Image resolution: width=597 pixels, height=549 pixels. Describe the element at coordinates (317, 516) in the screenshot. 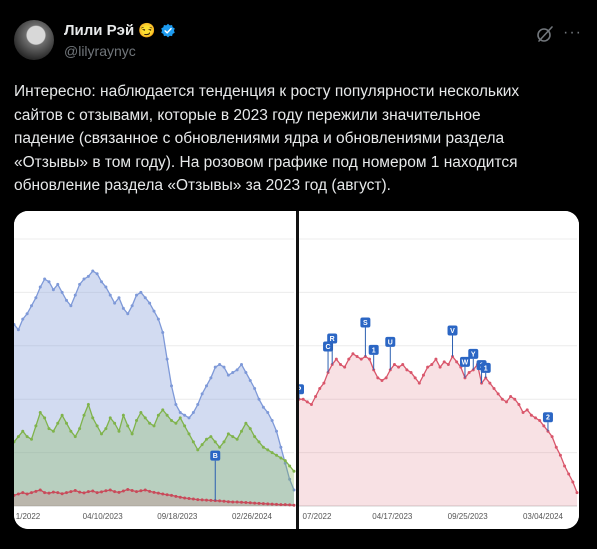

I see `x-tick-label: 07/2022` at that location.